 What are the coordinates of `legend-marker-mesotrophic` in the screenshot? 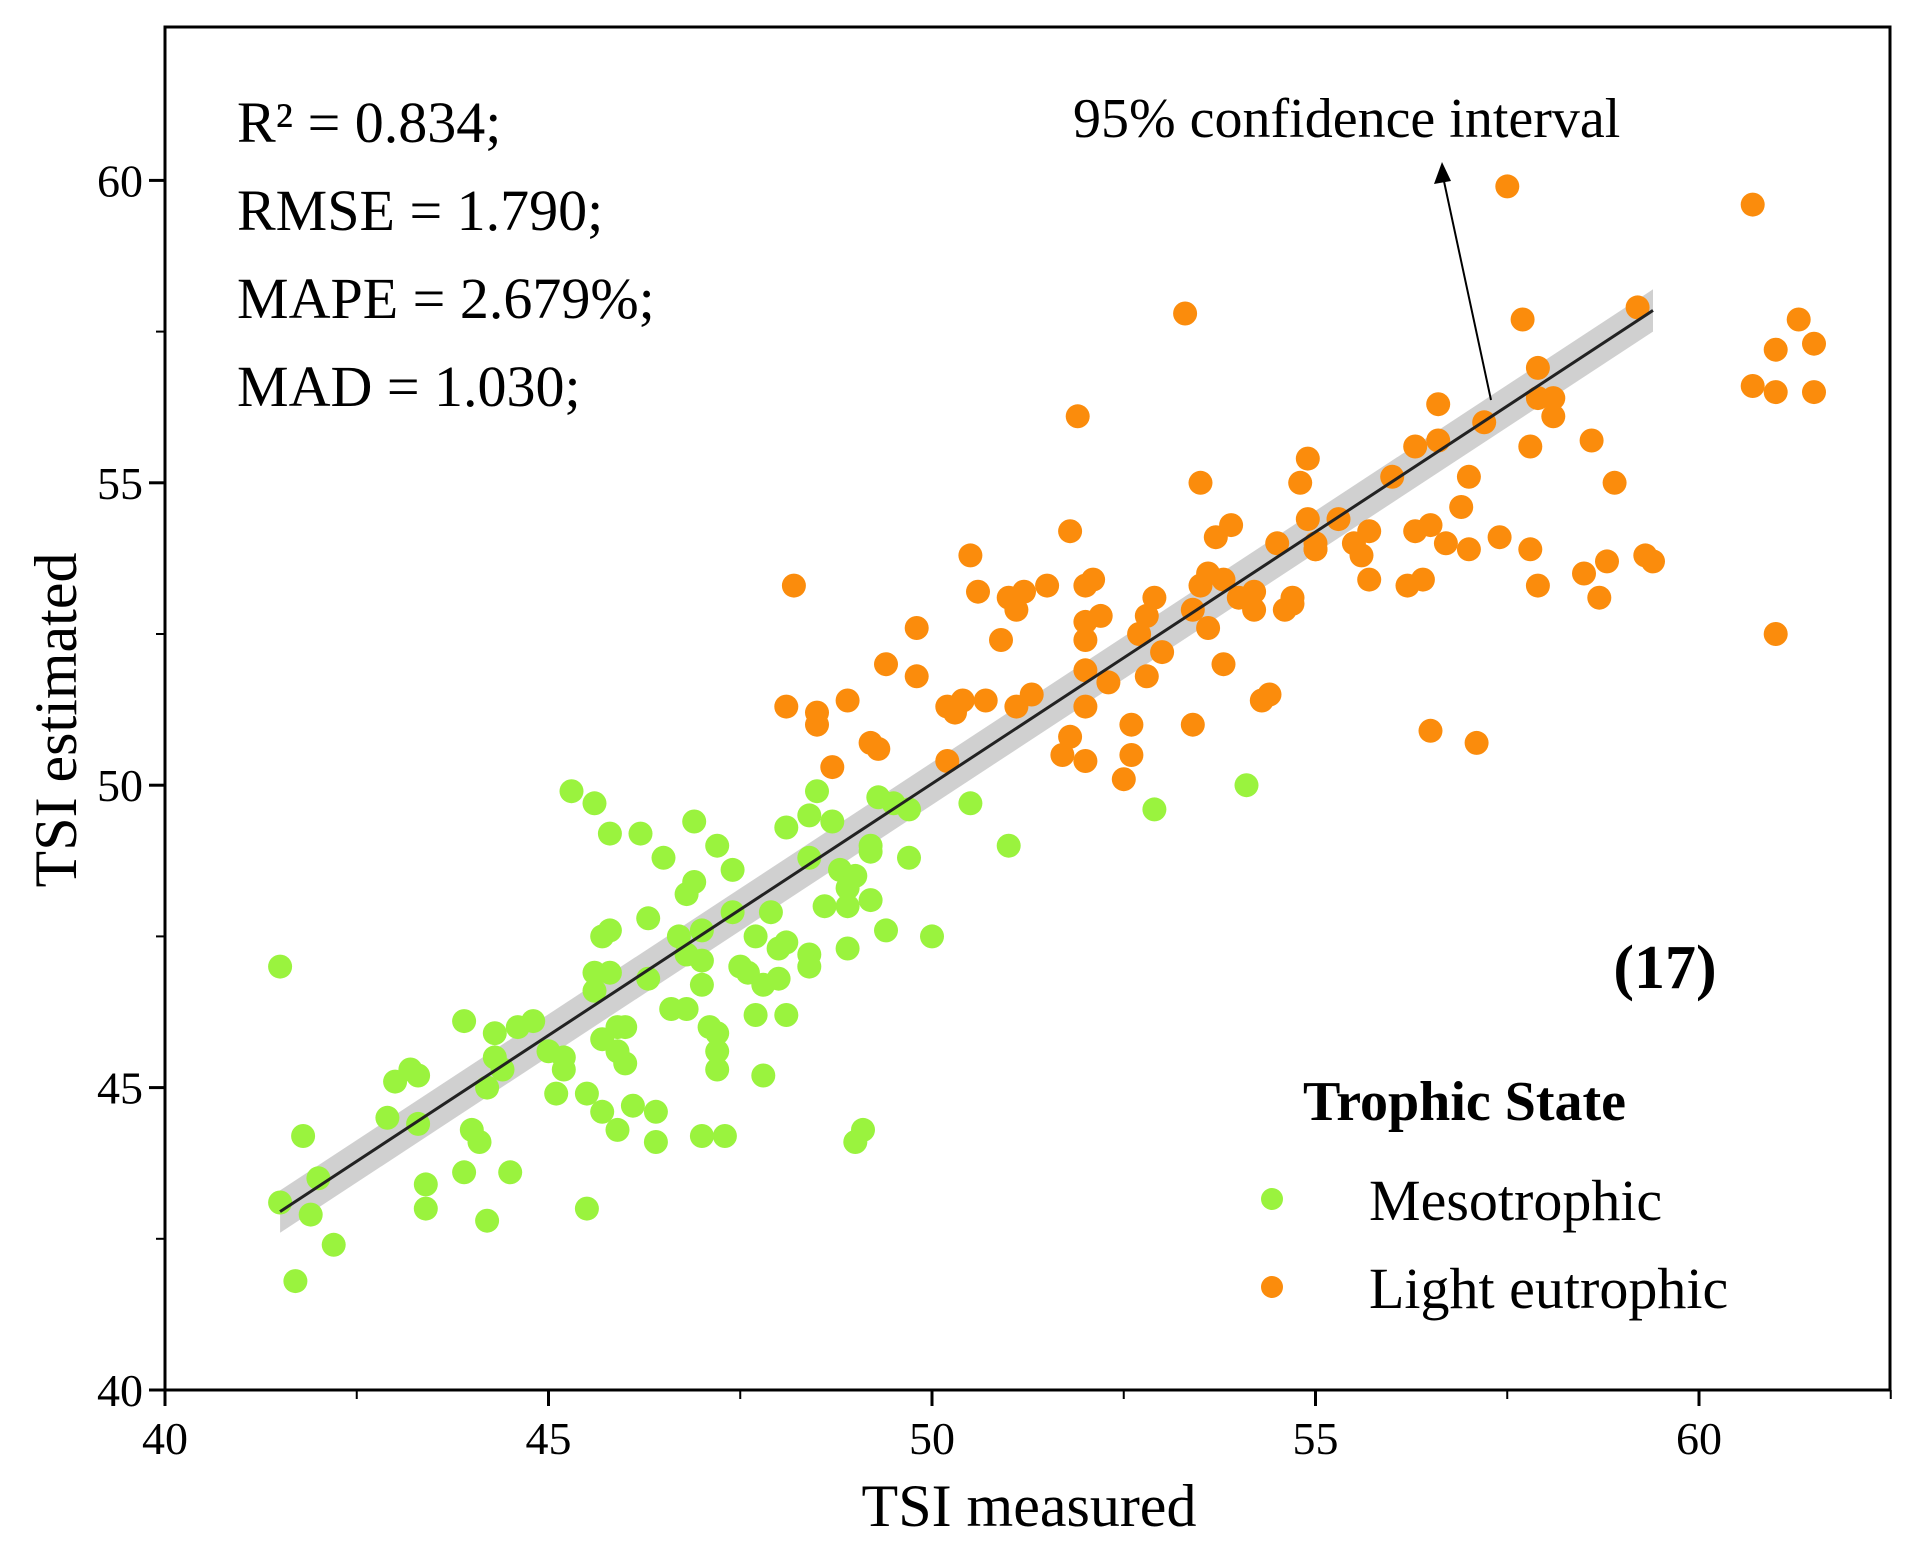 It's located at (1272, 1199).